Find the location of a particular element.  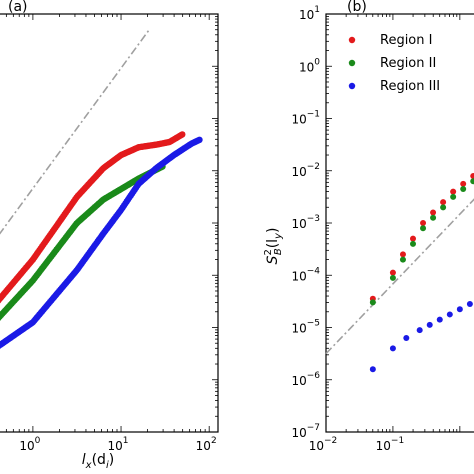

y-axis-label: S2B(ly) is located at coordinates (273, 246).